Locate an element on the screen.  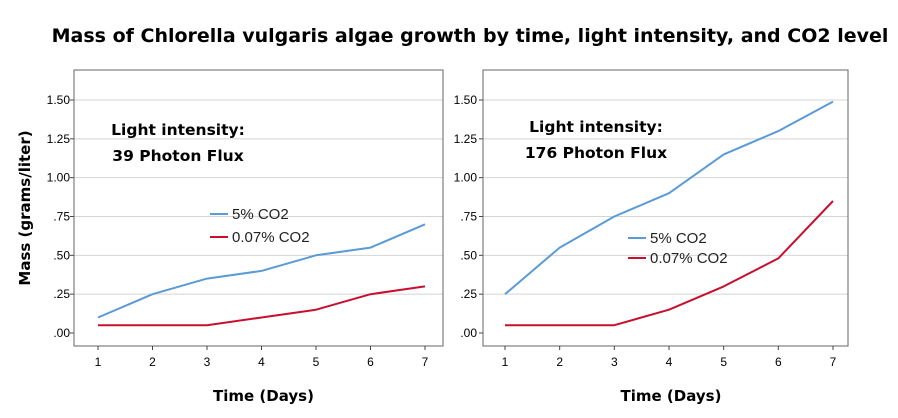
left-legend-label-co2-0.07pct: 0.07% CO2 is located at coordinates (271, 237).